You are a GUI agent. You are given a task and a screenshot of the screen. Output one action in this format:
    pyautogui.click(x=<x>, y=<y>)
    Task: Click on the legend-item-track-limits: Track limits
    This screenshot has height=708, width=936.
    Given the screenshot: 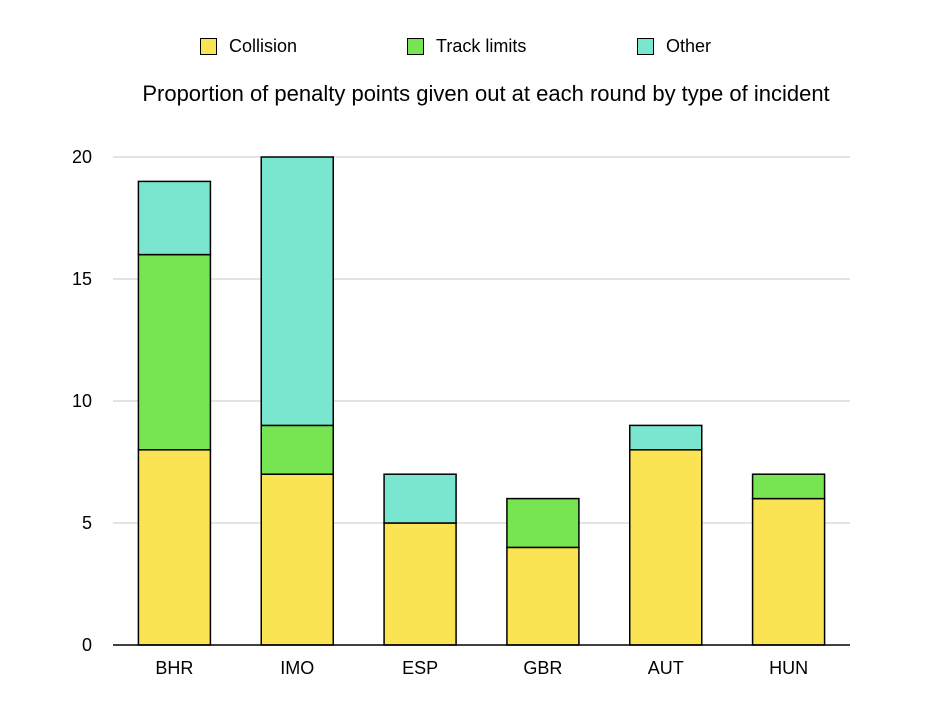 What is the action you would take?
    pyautogui.click(x=466, y=46)
    